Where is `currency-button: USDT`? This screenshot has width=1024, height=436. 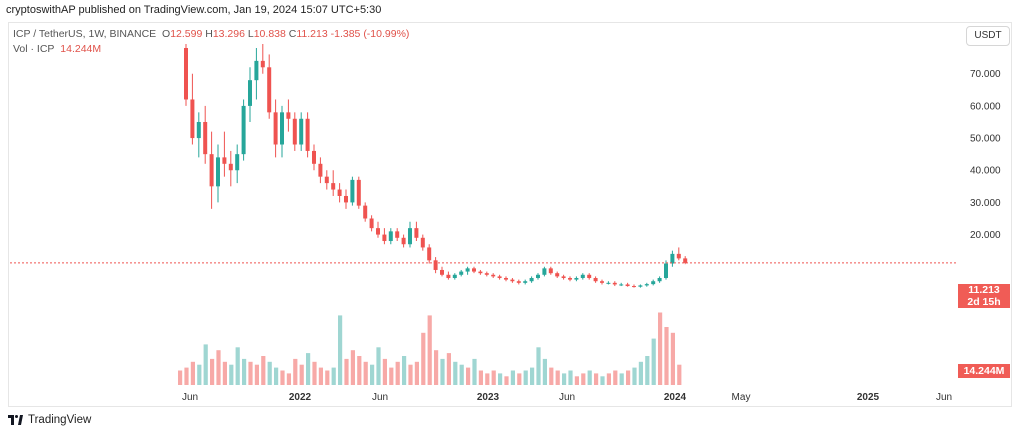 currency-button: USDT is located at coordinates (988, 36).